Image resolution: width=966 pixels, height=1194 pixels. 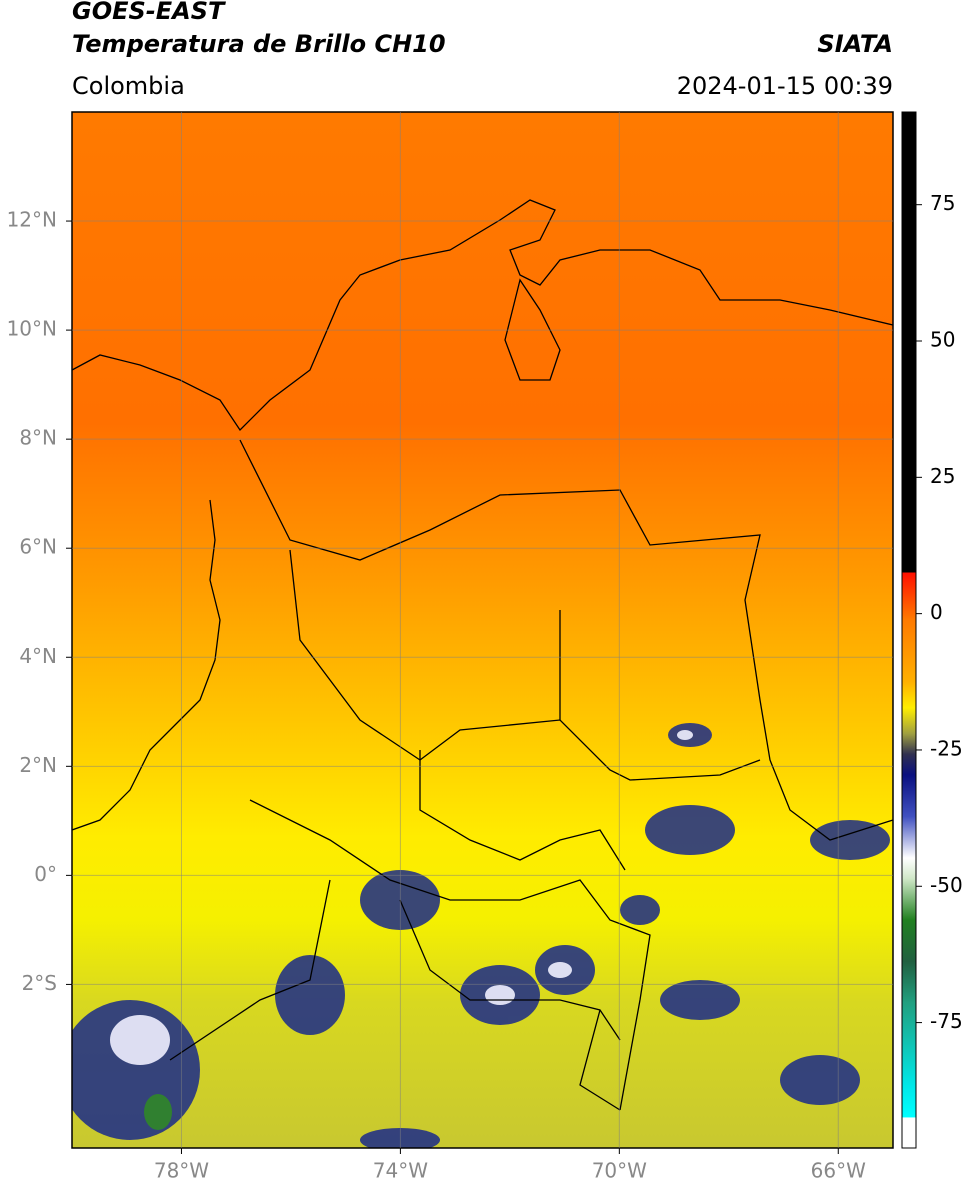 What do you see at coordinates (855, 44) in the screenshot?
I see `source: SIATA` at bounding box center [855, 44].